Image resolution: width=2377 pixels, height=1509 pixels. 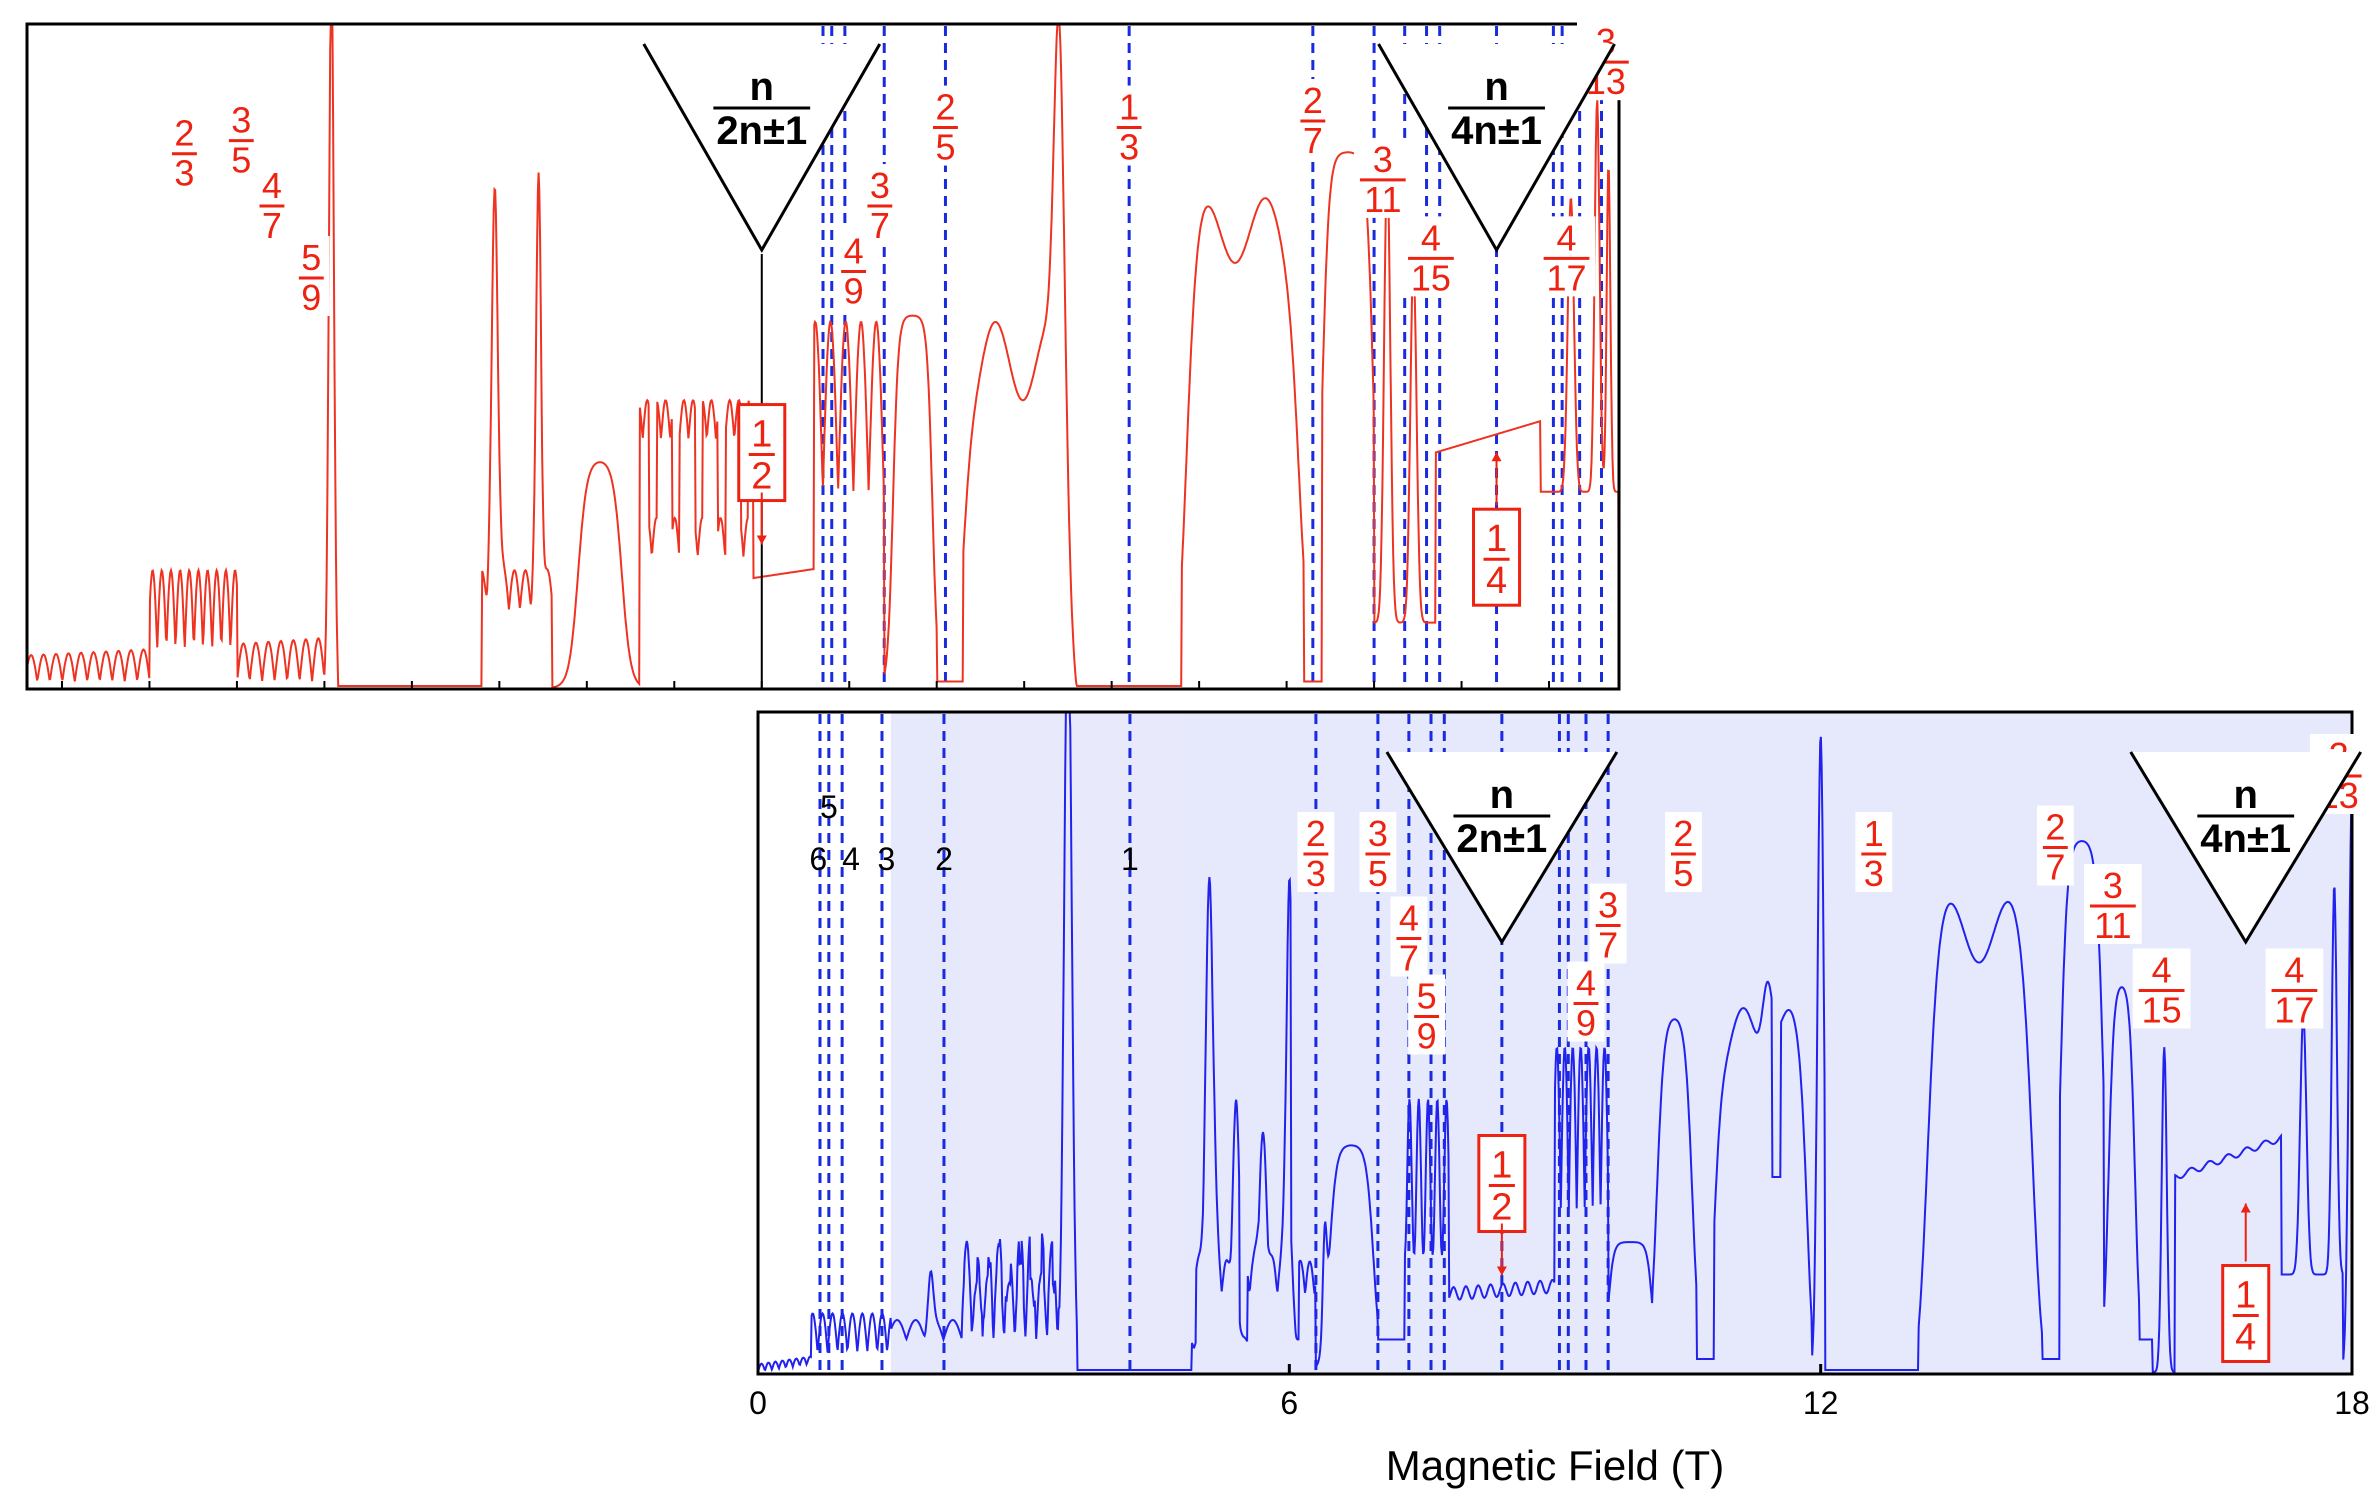 I want to click on fraction-label: 23, so click(x=184, y=152).